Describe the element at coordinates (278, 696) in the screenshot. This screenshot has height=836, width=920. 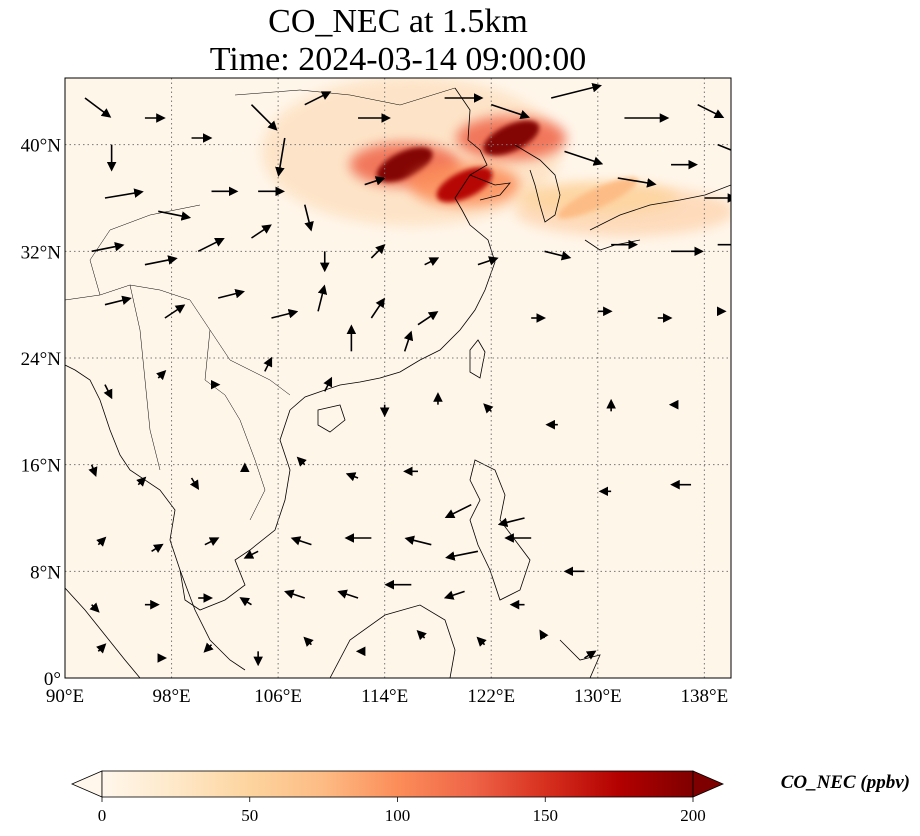
I see `lon-tick-label: 106°E` at that location.